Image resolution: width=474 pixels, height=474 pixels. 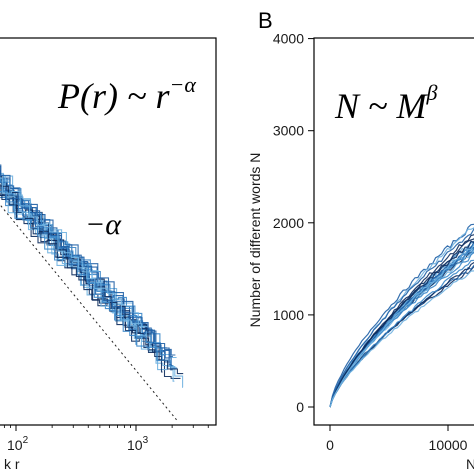 What do you see at coordinates (12, 464) in the screenshot?
I see `panel-a-x-axis-title: k r` at bounding box center [12, 464].